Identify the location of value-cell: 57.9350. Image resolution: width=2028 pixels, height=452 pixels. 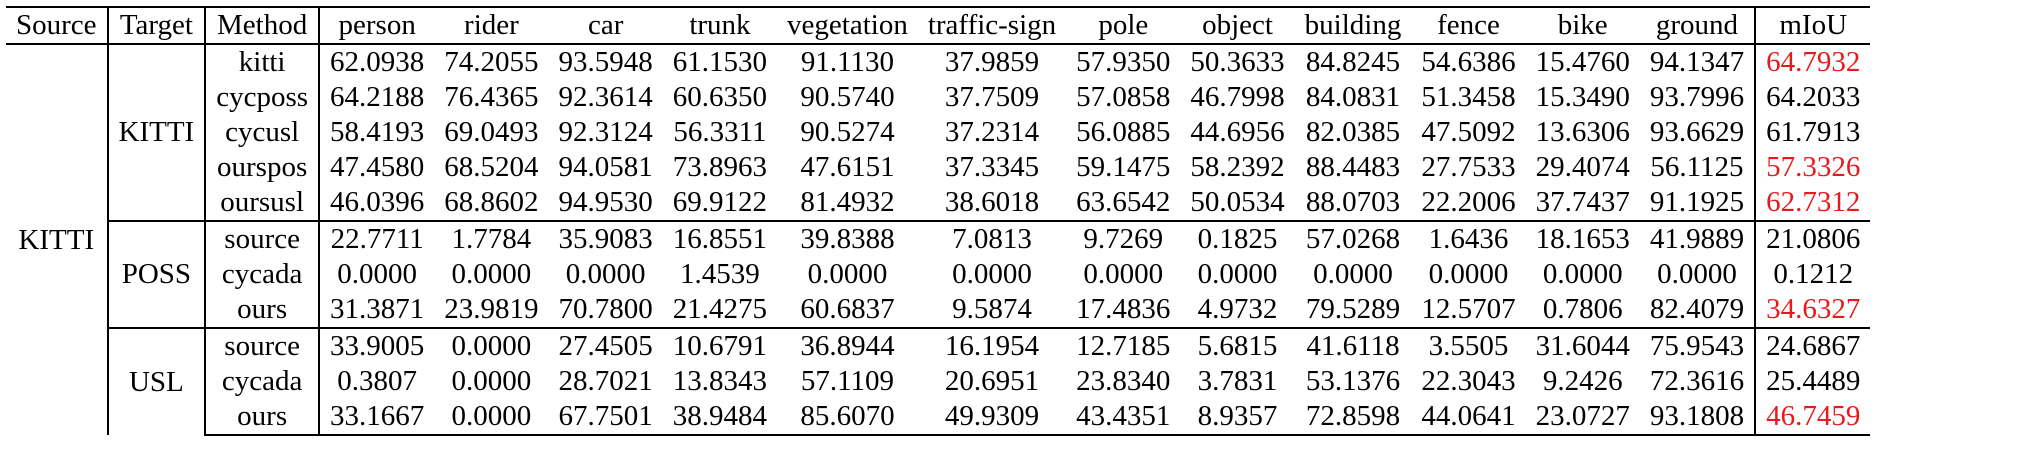
(1123, 62).